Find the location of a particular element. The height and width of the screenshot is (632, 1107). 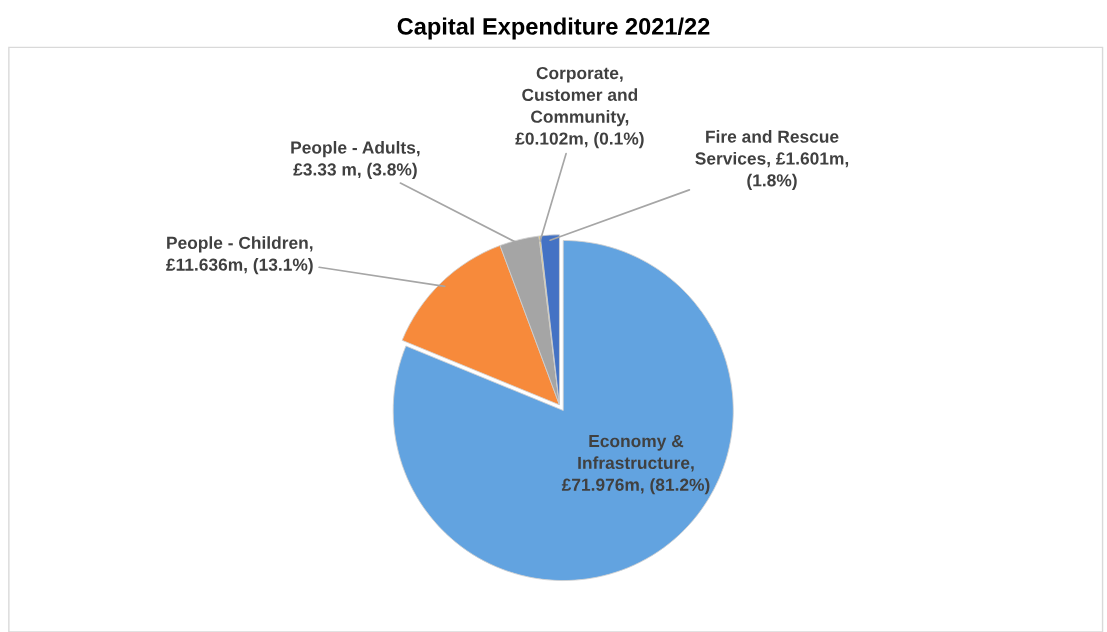

chart-title: Capital Expenditure 2021/22 is located at coordinates (553, 28).